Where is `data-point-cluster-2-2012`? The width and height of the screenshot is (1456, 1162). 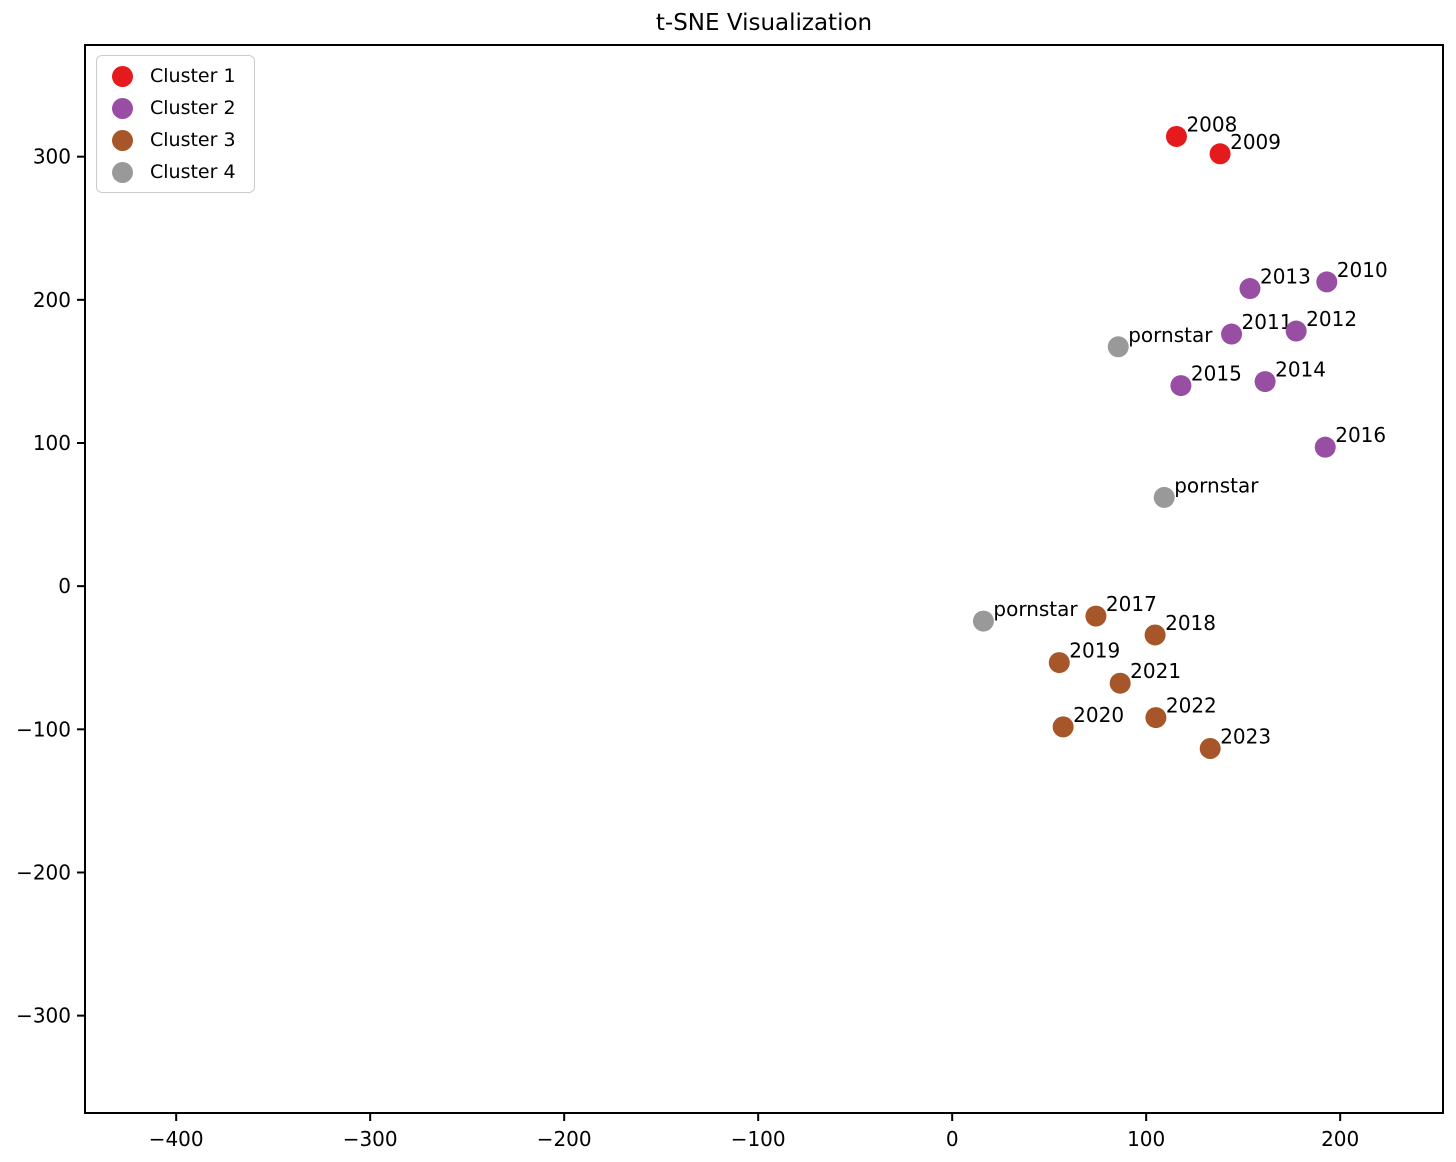
data-point-cluster-2-2012 is located at coordinates (1296, 331).